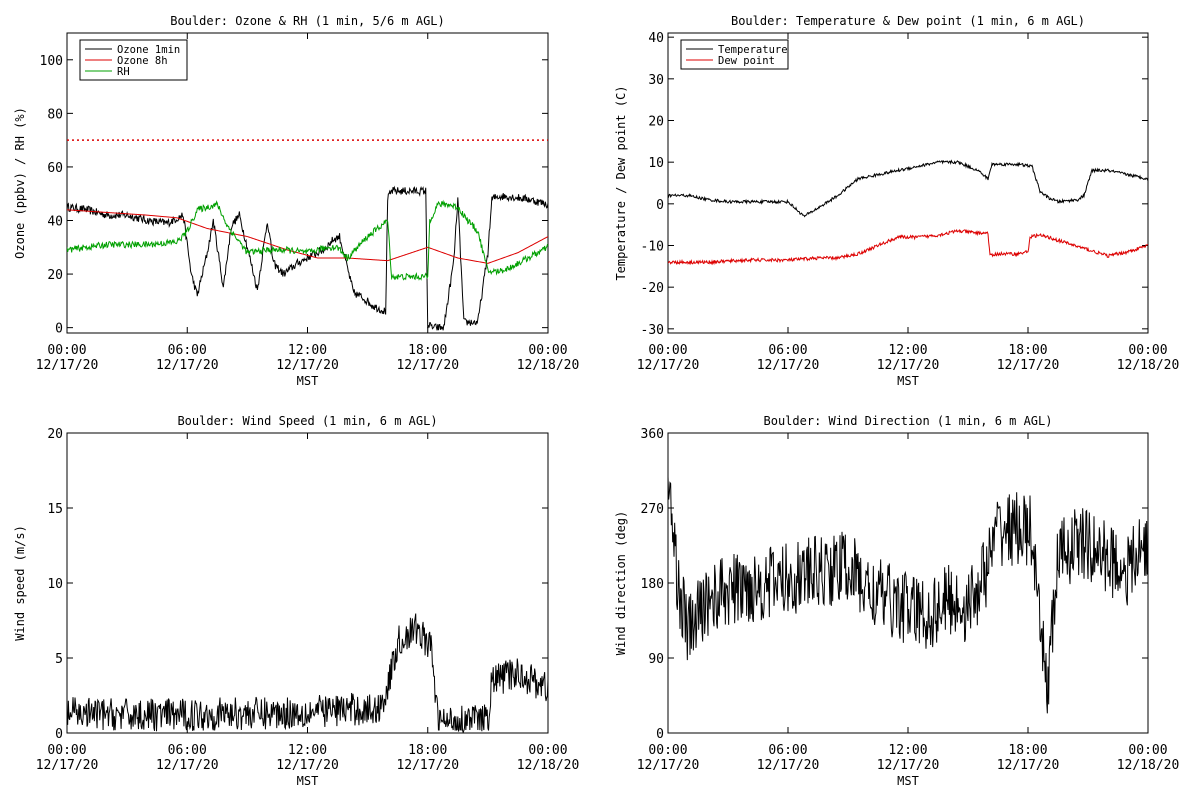 This screenshot has height=800, width=1200. Describe the element at coordinates (656, 80) in the screenshot. I see `y-tick-label: 30` at that location.